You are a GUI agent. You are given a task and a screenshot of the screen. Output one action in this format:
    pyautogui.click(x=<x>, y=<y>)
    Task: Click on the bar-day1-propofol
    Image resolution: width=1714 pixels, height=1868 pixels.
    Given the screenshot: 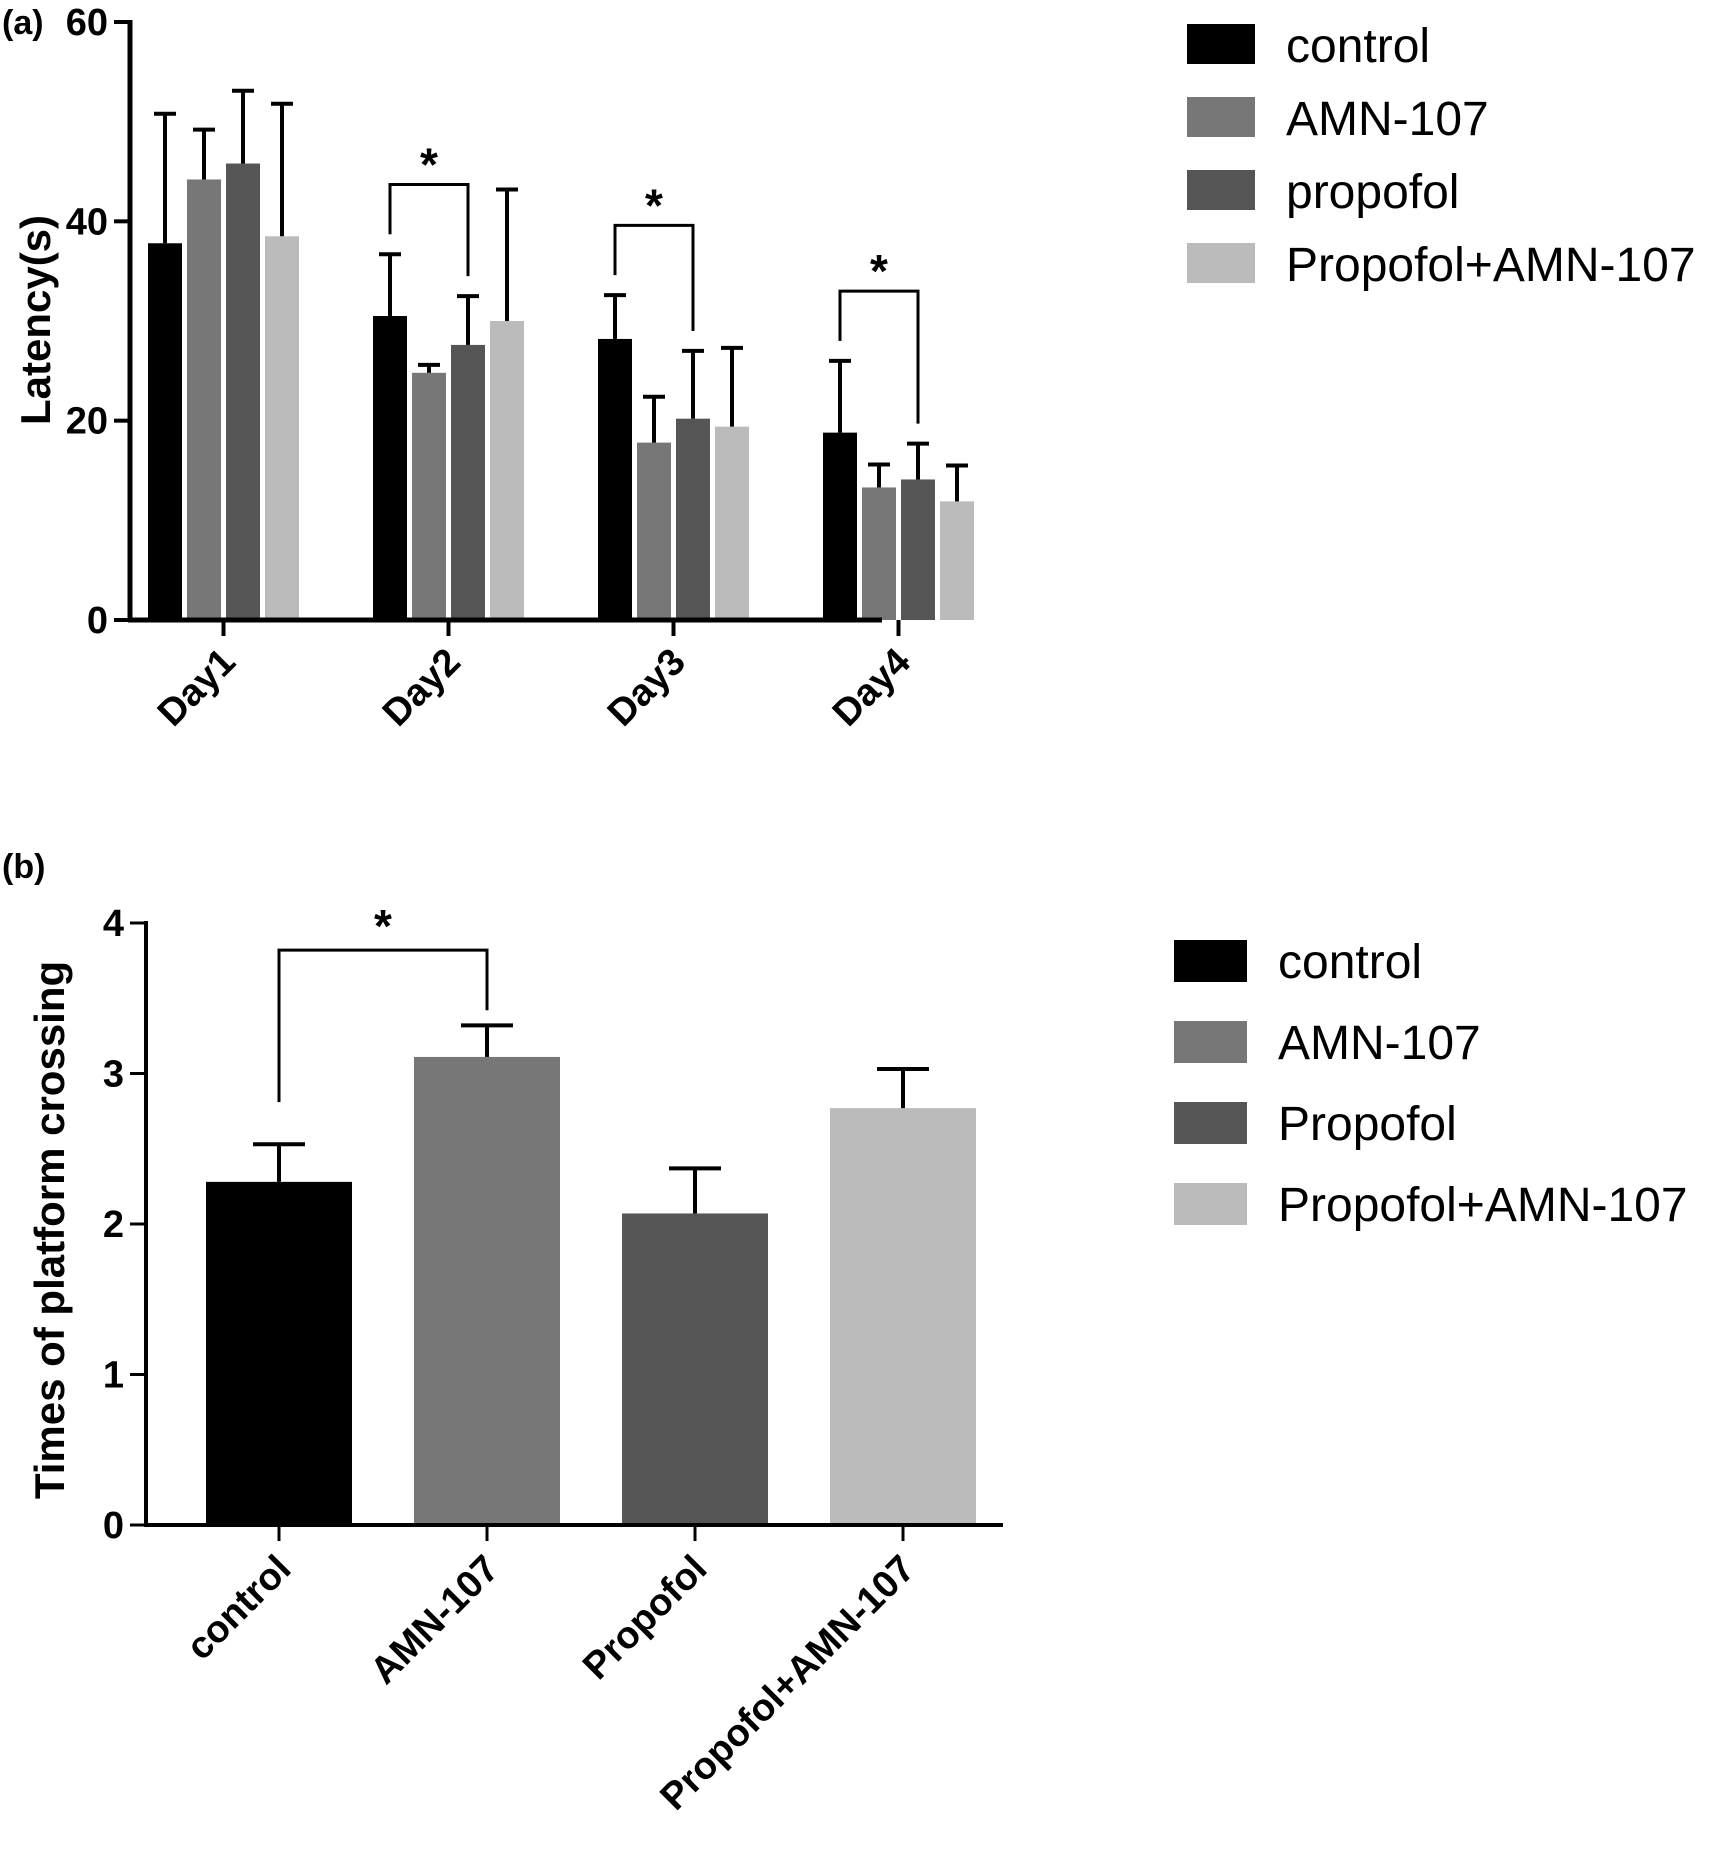 What is the action you would take?
    pyautogui.click(x=243, y=391)
    